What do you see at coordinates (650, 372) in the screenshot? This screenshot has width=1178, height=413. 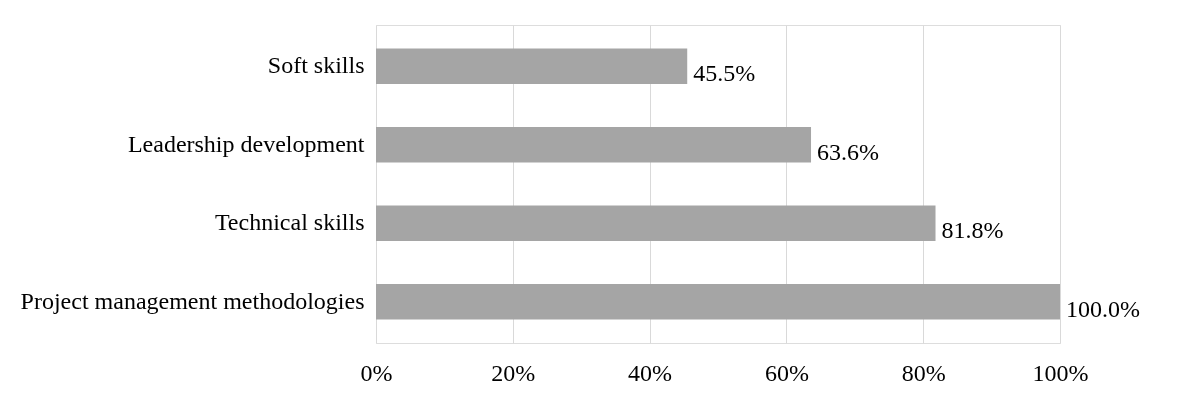 I see `x-tick-label: 40%` at bounding box center [650, 372].